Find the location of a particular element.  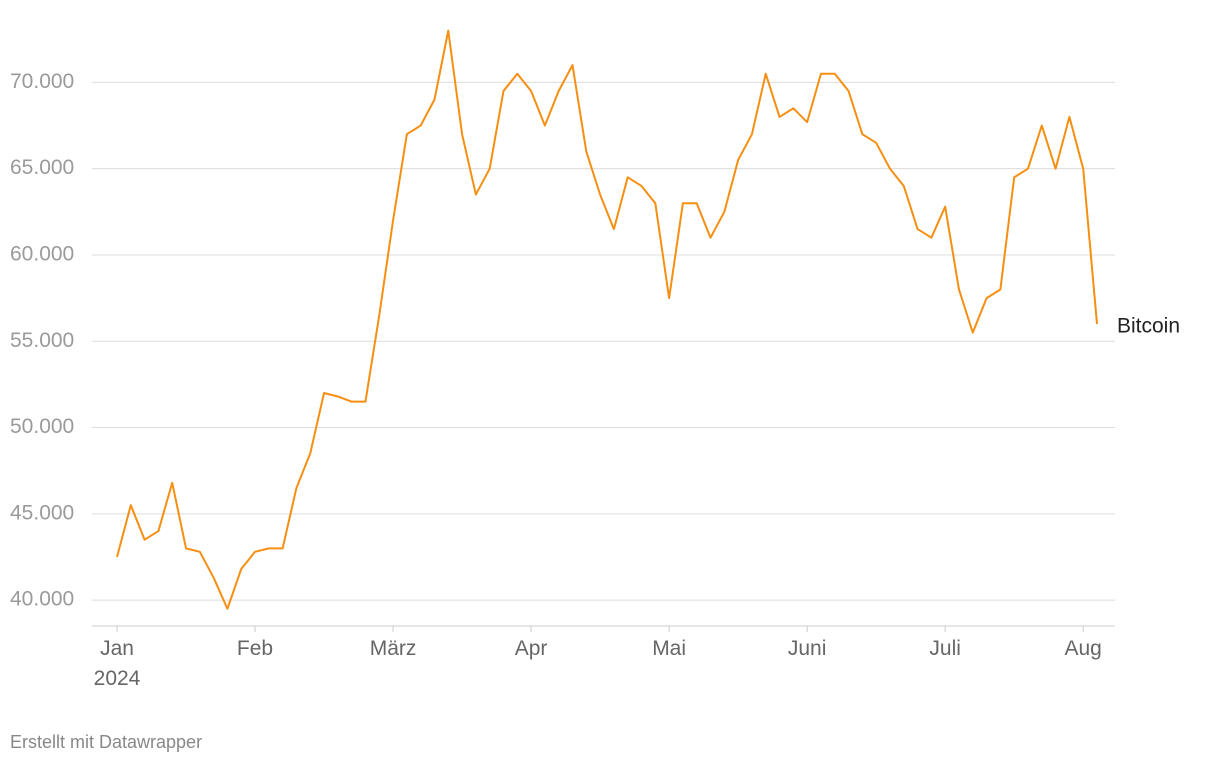

x-tick-label: März is located at coordinates (393, 648).